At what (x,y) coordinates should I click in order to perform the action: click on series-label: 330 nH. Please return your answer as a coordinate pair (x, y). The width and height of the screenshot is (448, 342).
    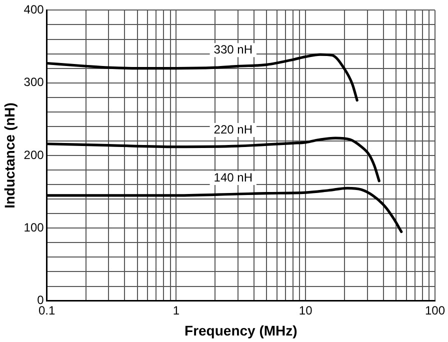
    Looking at the image, I should click on (233, 49).